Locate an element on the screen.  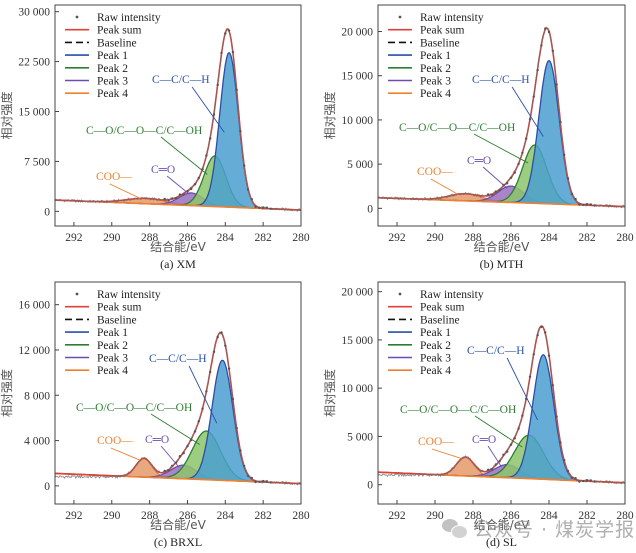
plot-area is located at coordinates (501, 405).